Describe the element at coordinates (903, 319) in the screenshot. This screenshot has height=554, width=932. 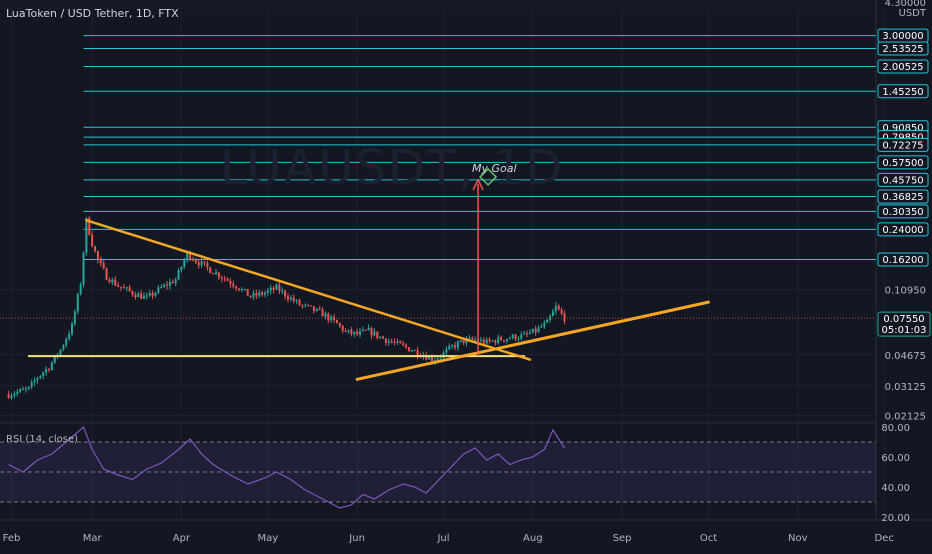
I see `current-price-label: 0.07550` at that location.